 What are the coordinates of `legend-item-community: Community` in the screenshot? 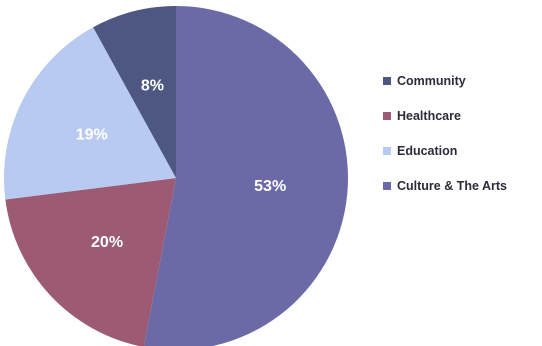 It's located at (445, 80).